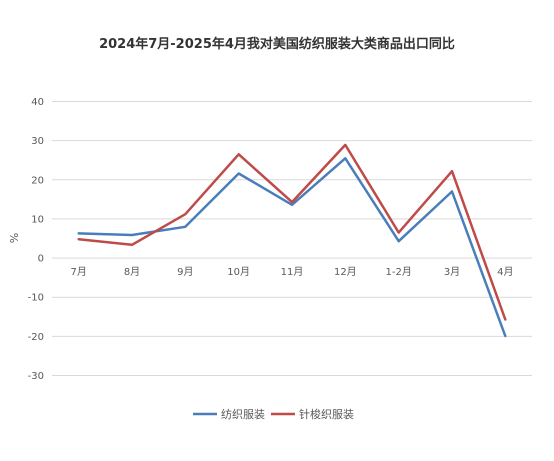  What do you see at coordinates (37, 219) in the screenshot?
I see `y-tick-label: 10` at bounding box center [37, 219].